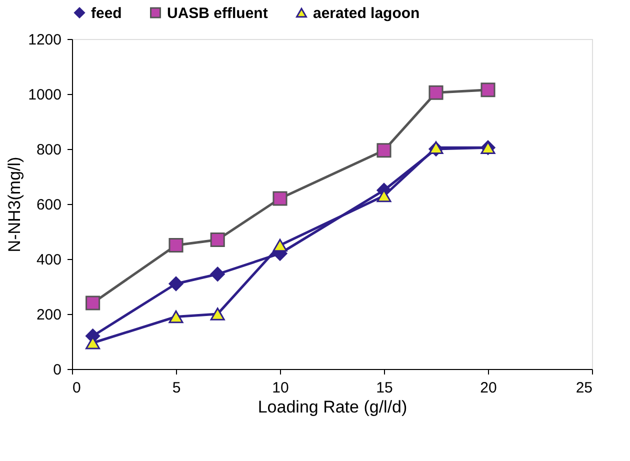  Describe the element at coordinates (384, 388) in the screenshot. I see `x-tick-label: 15` at that location.